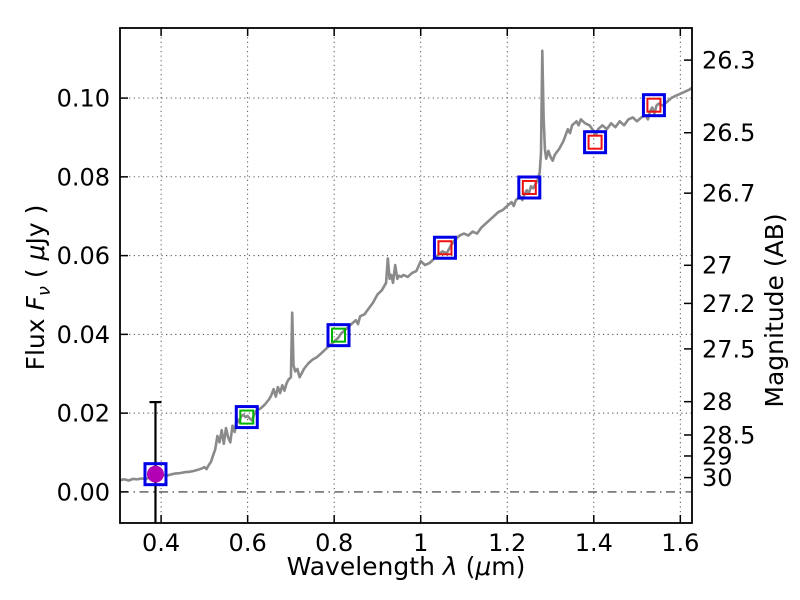  What do you see at coordinates (38, 288) in the screenshot?
I see `y-axis-left-label: Flux Fν ( μJy )` at bounding box center [38, 288].